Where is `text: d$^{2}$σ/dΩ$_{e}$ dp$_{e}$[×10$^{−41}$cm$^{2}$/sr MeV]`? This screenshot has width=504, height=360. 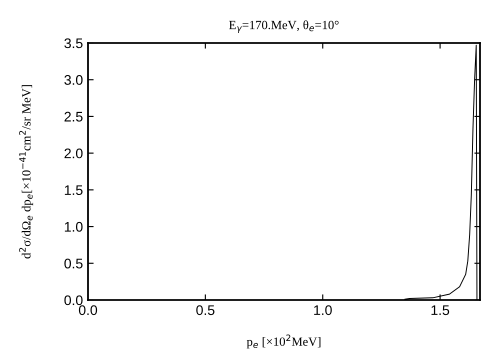 text: d$^{2}$σ/dΩ$_{e}$ dp$_{e}$[×10$^{−41}$cm$^{2}$/sr MeV] is located at coordinates (26, 171).